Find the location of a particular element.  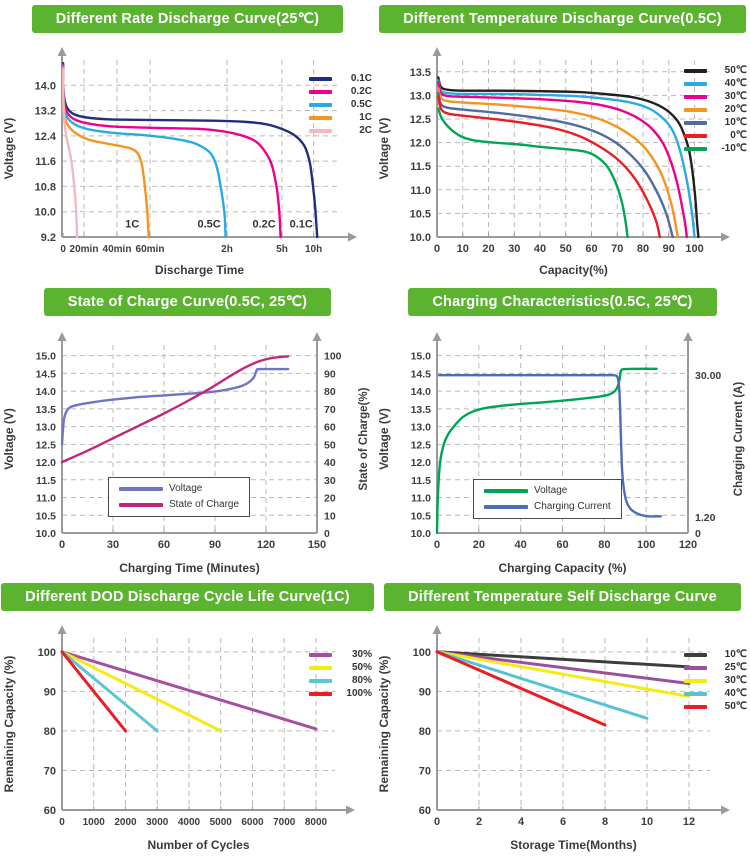

legend-label: 0.2C is located at coordinates (361, 91).